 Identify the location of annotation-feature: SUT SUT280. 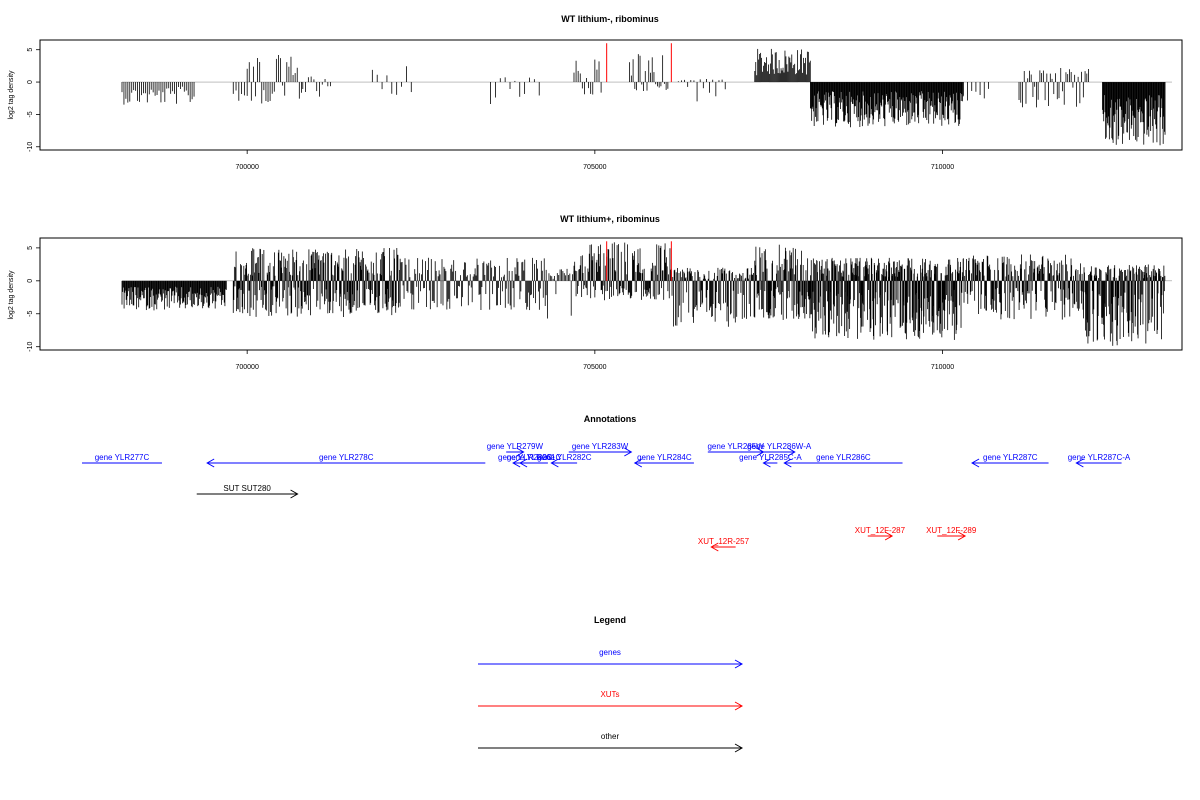
(247, 491).